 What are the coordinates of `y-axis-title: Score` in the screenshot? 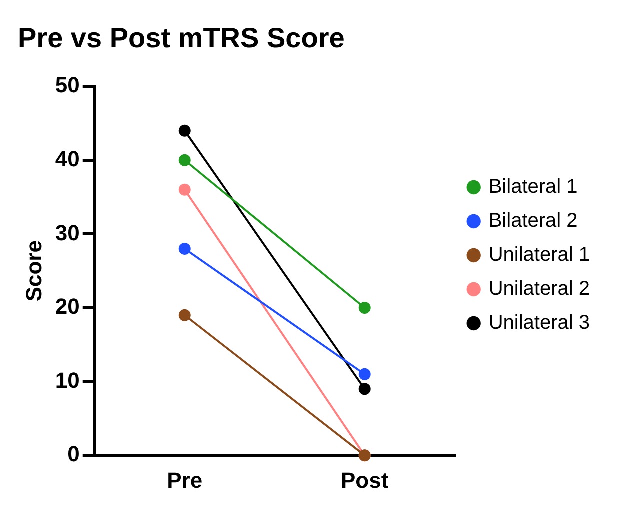 It's located at (33, 271).